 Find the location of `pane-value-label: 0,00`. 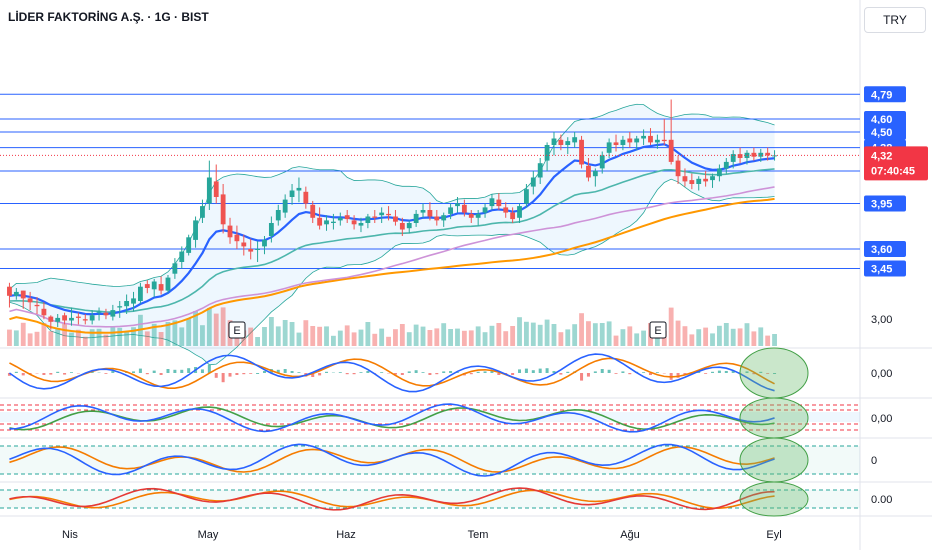

pane-value-label: 0,00 is located at coordinates (881, 374).